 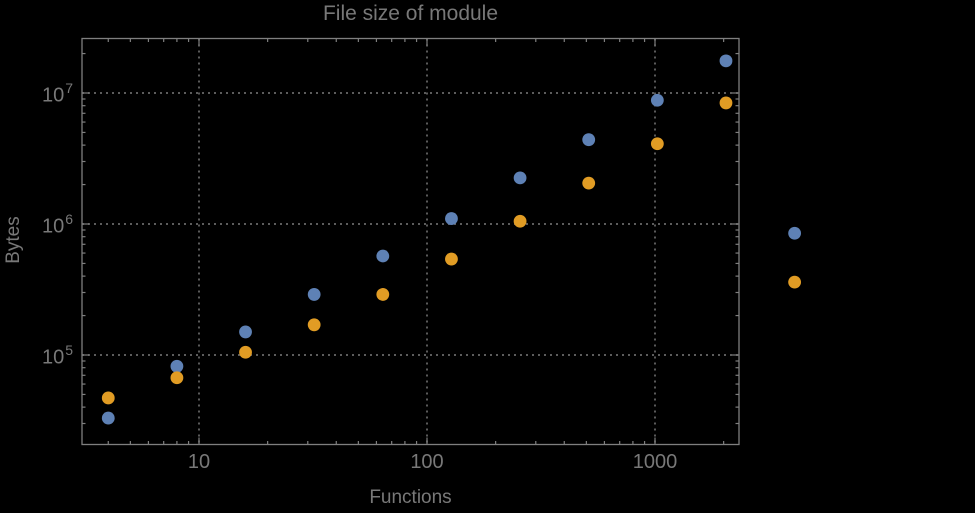 I want to click on y-tick-label: 10⁵, so click(x=57, y=355).